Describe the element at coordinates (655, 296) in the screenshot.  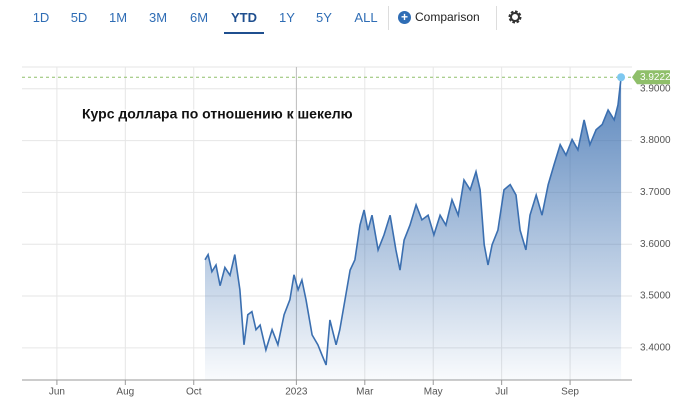
I see `y-tick-label: 3.5000` at that location.